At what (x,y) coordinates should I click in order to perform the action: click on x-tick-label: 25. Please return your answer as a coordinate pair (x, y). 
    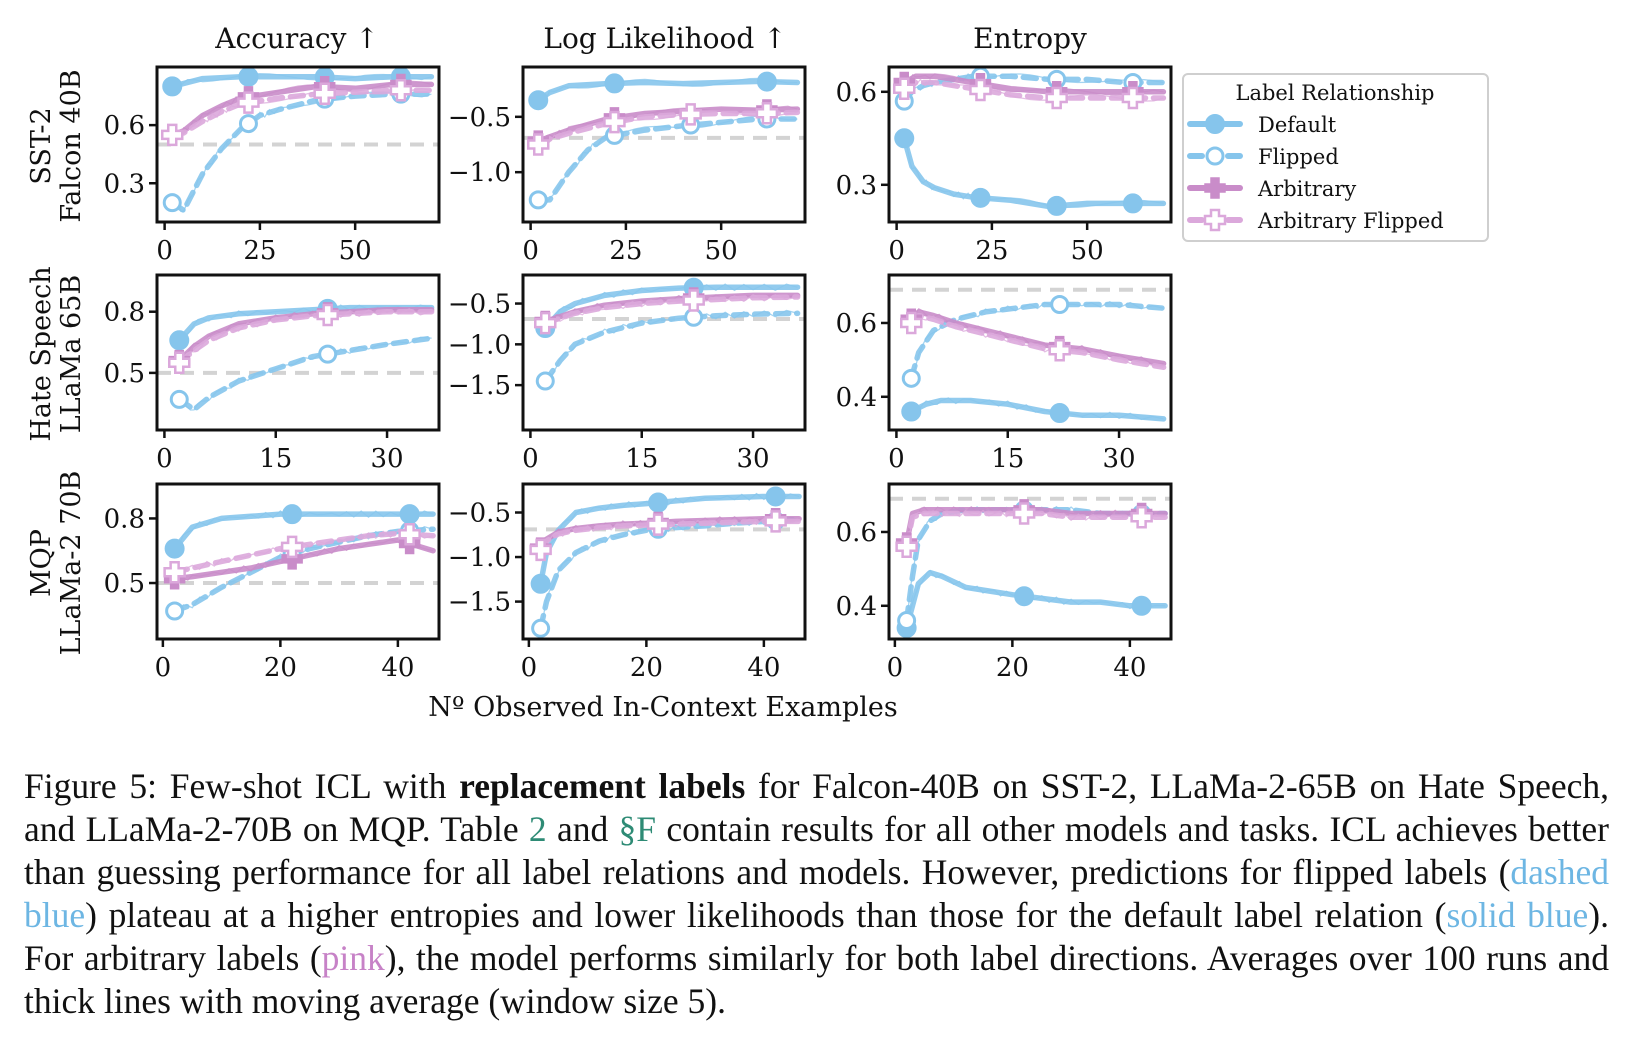
    Looking at the image, I should click on (991, 251).